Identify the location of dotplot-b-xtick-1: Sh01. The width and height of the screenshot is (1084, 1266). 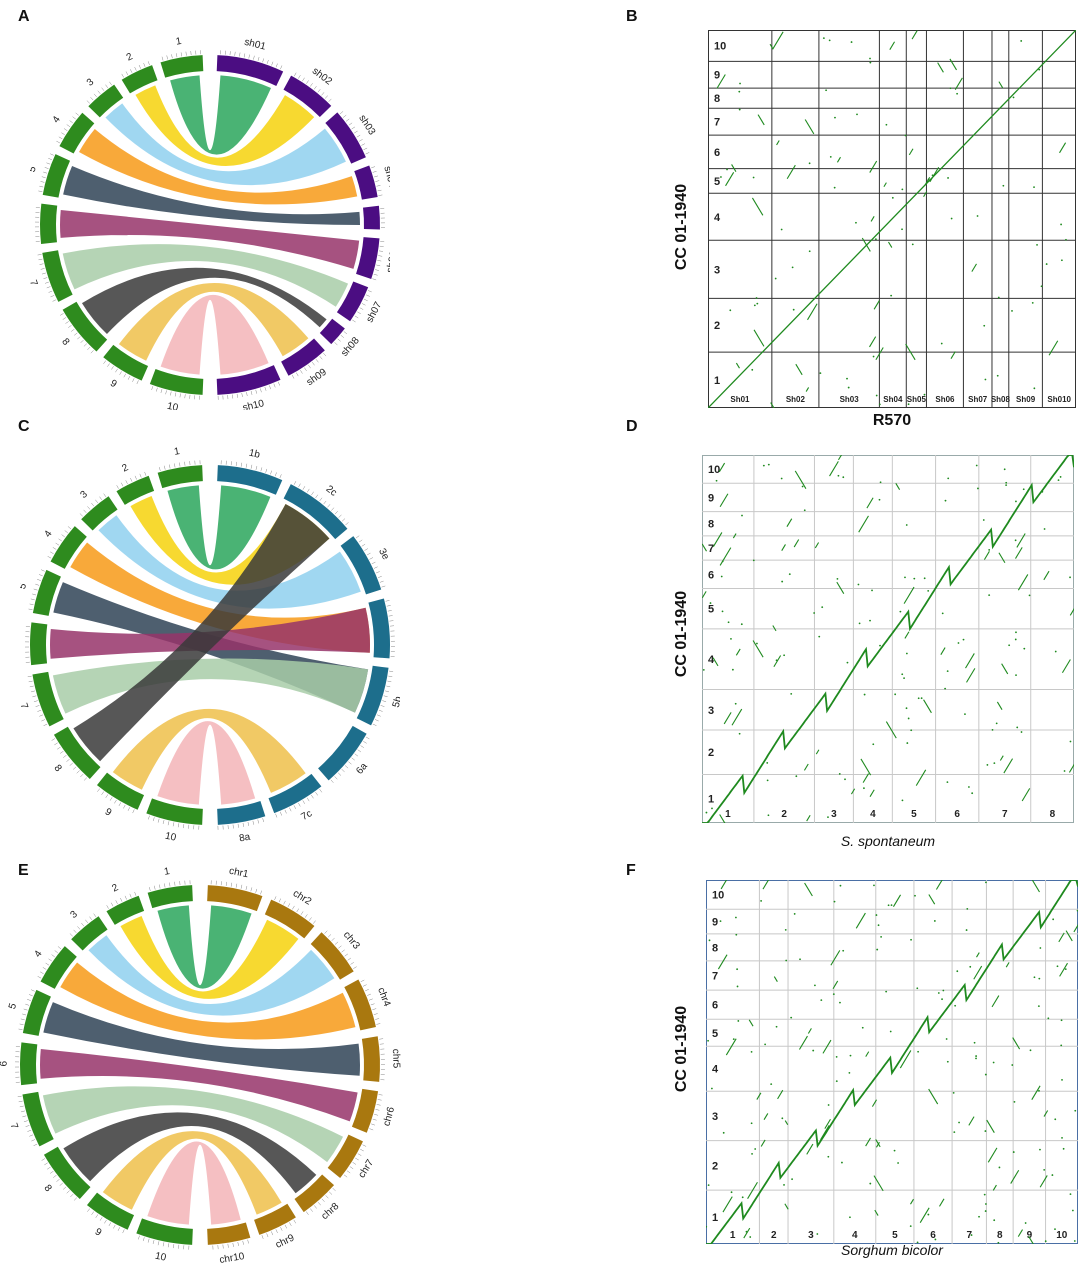
(740, 399).